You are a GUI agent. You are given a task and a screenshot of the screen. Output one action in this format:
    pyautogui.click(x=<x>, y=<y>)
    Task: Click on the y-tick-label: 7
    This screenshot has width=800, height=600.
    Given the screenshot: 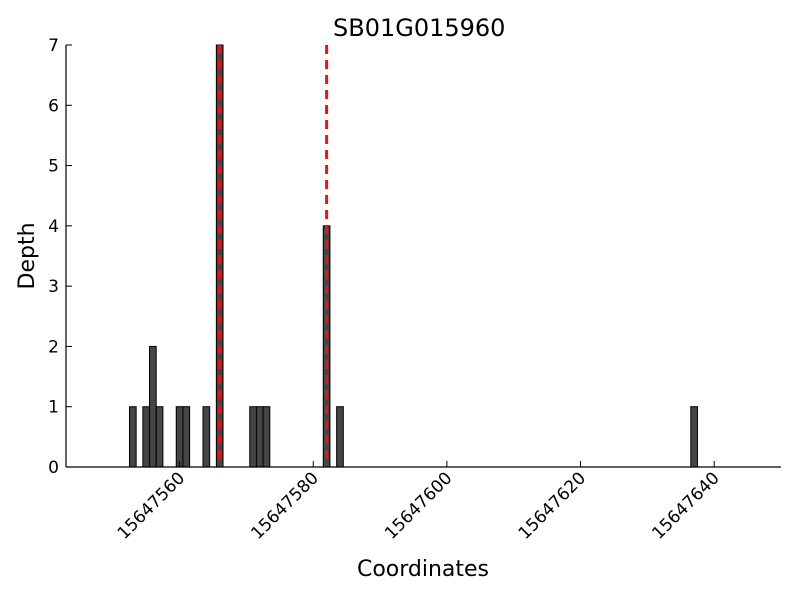 What is the action you would take?
    pyautogui.click(x=53, y=46)
    